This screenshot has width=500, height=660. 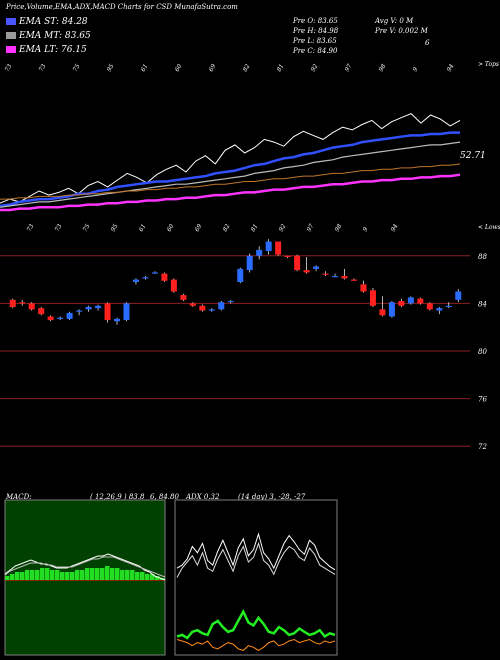 What do you see at coordinates (473, 156) in the screenshot?
I see `ema-last-value: 52.71` at bounding box center [473, 156].